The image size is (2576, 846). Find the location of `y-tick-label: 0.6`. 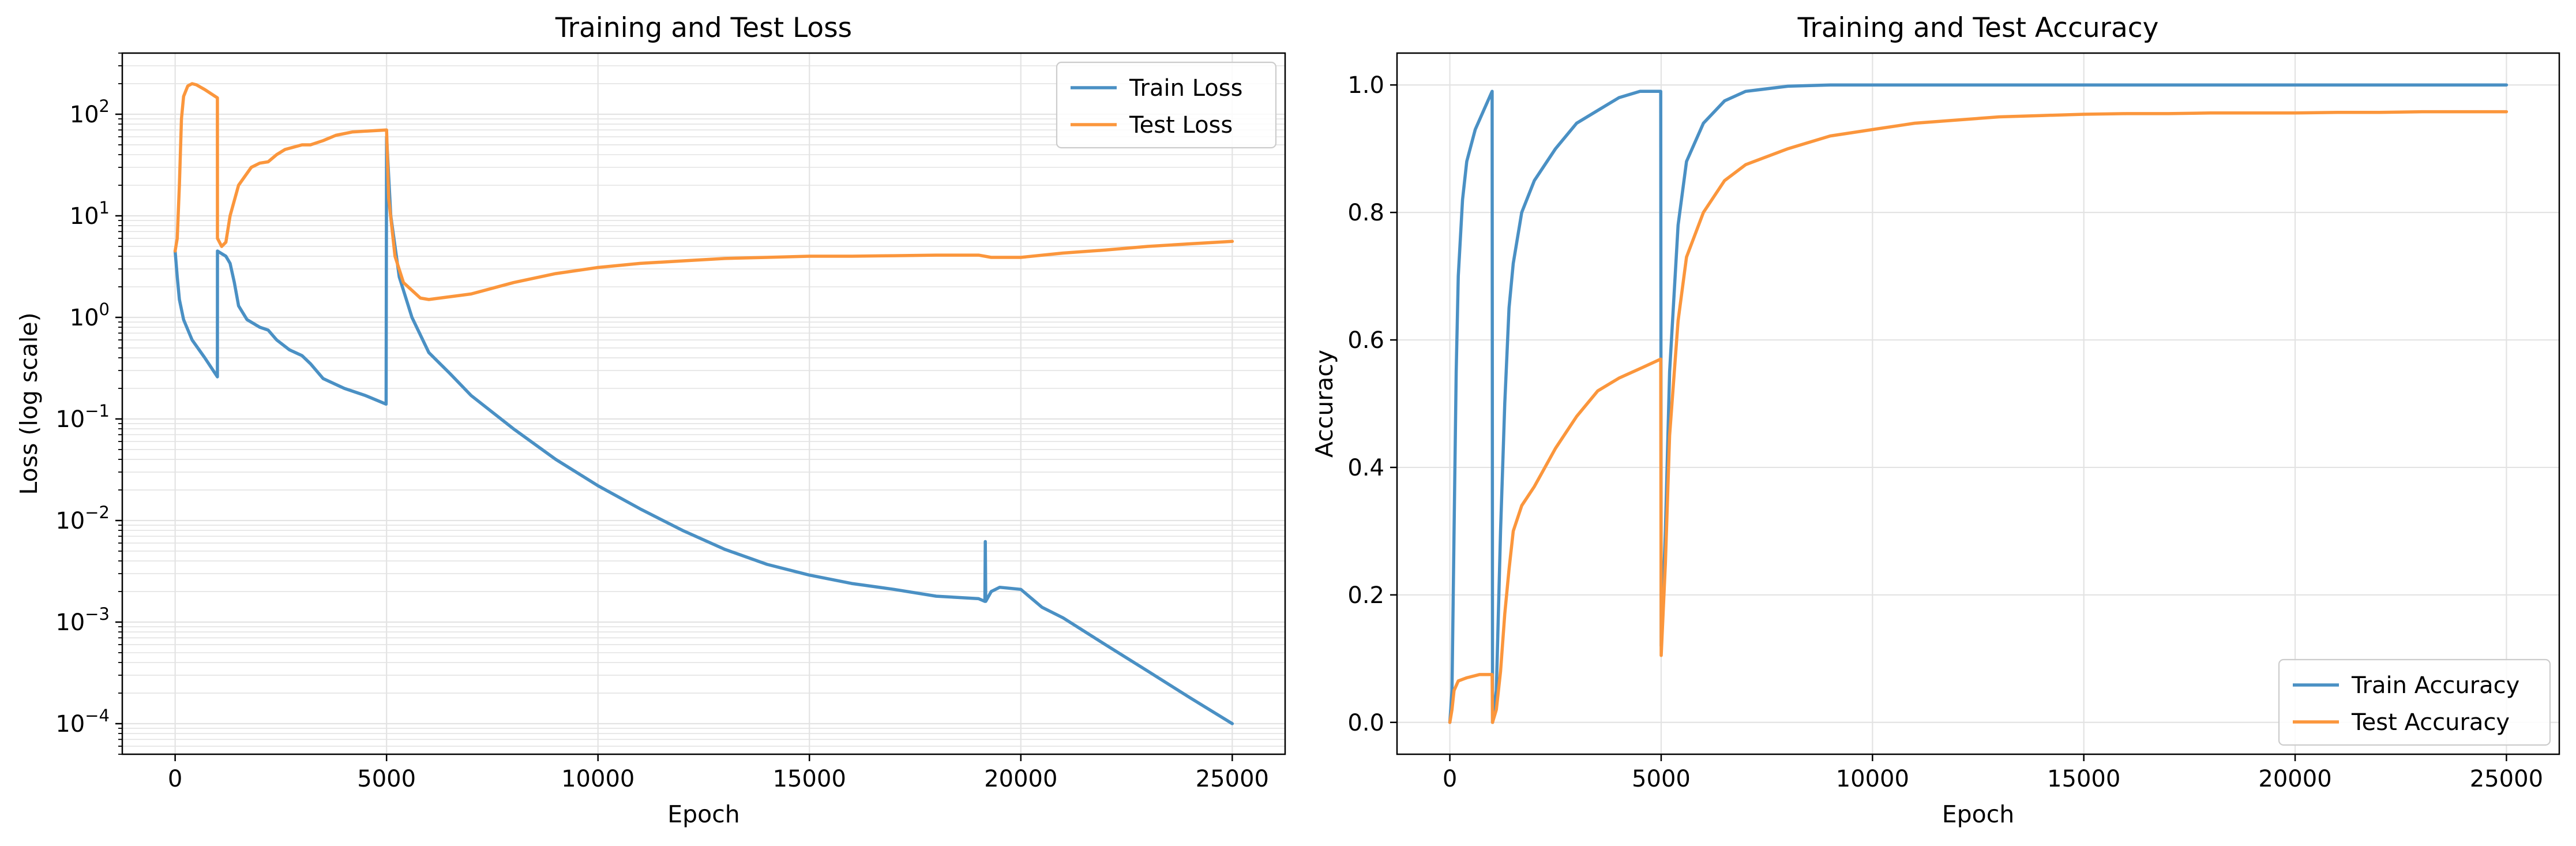

y-tick-label: 0.6 is located at coordinates (1366, 340).